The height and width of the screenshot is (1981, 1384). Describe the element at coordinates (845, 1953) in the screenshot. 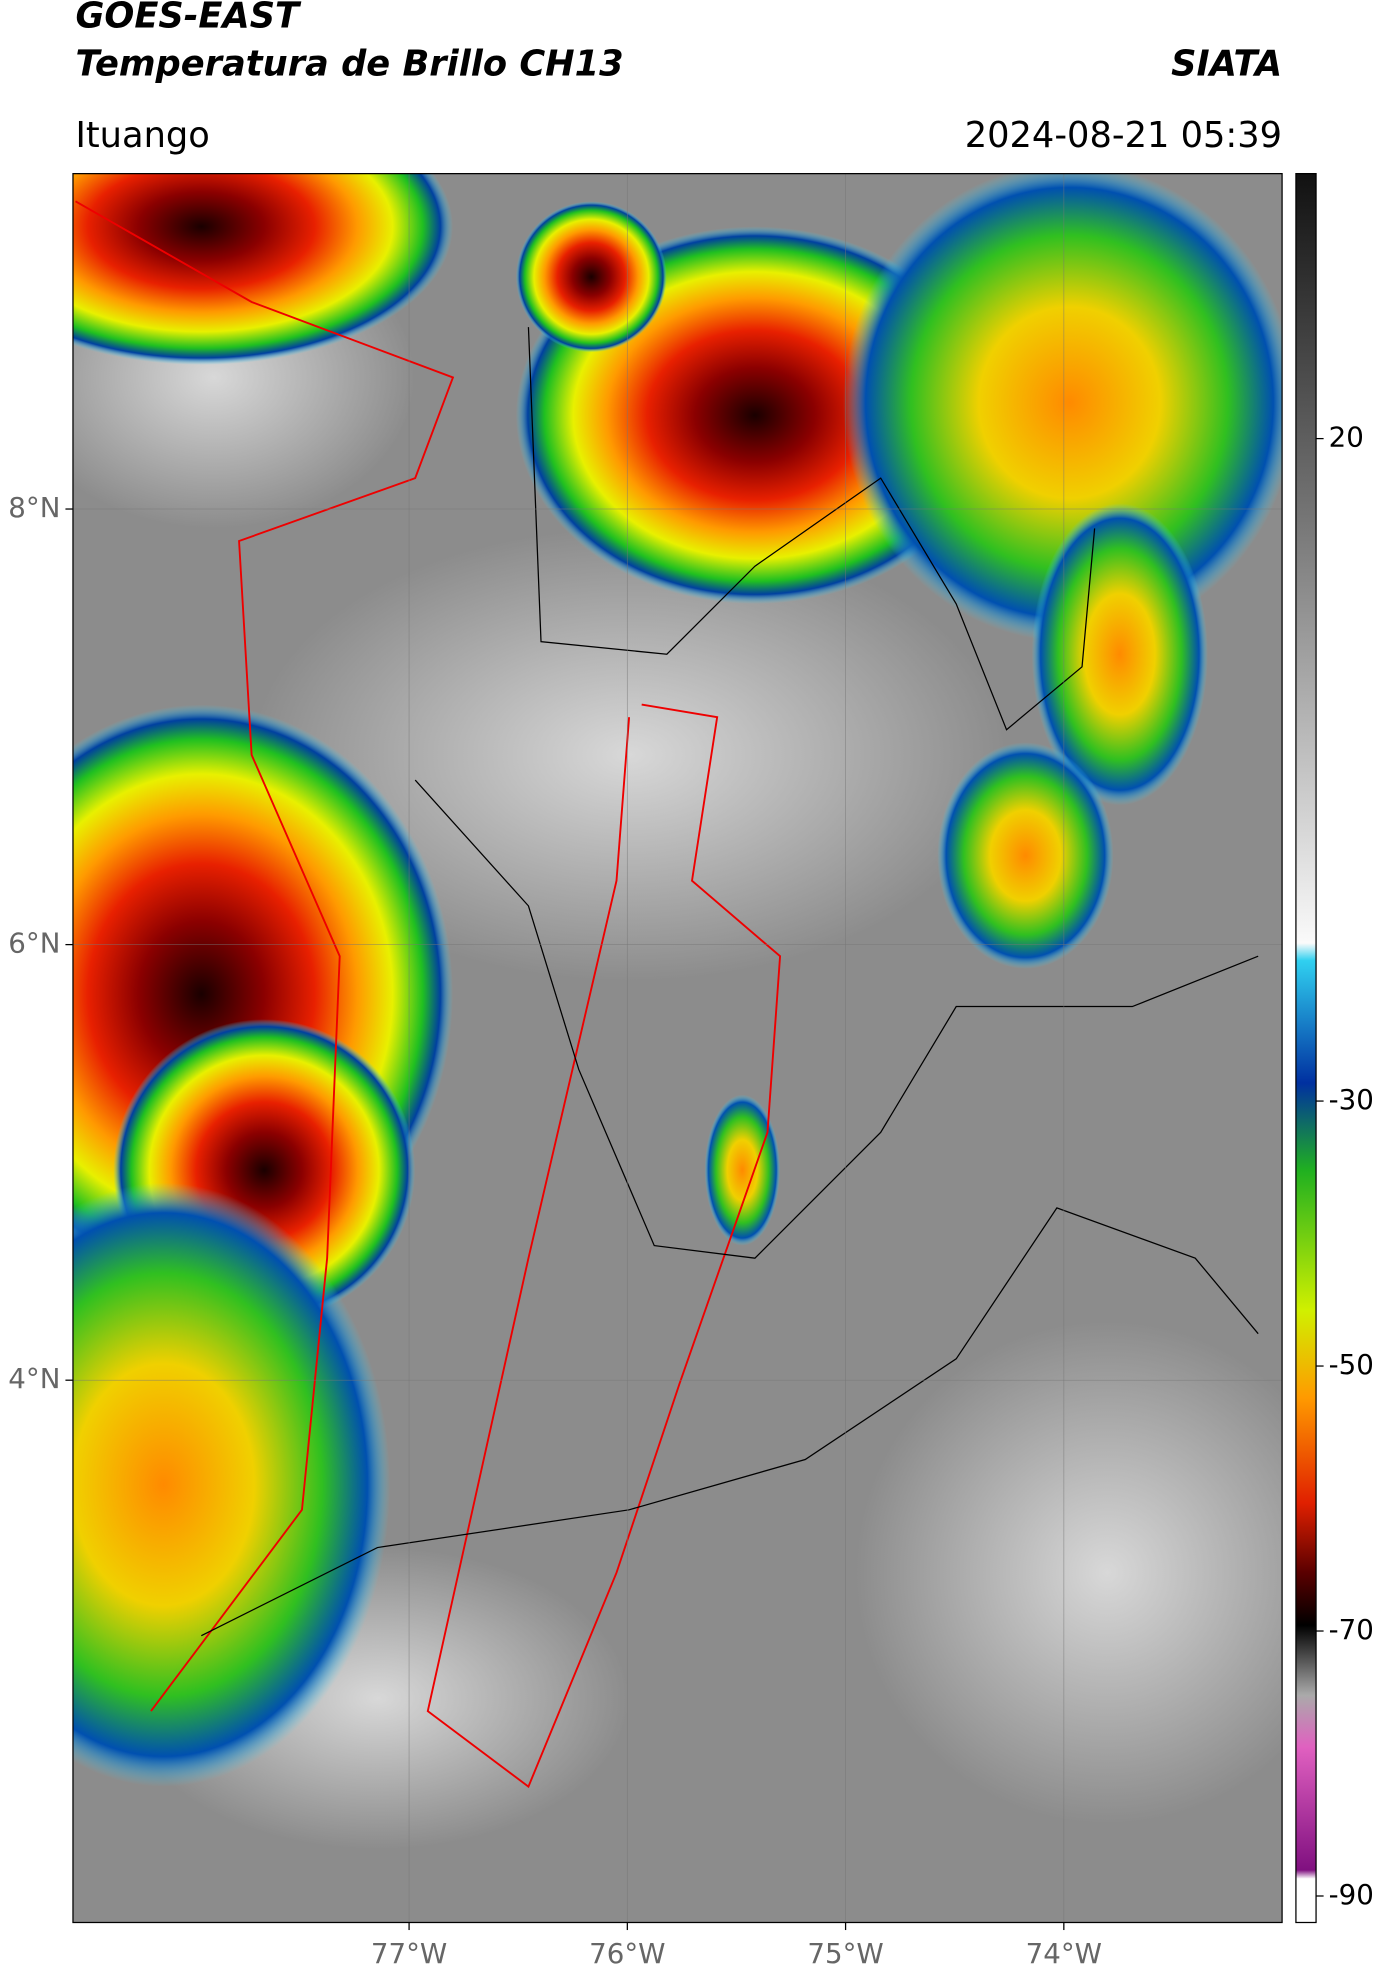

I see `x-tick-label: 75°W` at that location.